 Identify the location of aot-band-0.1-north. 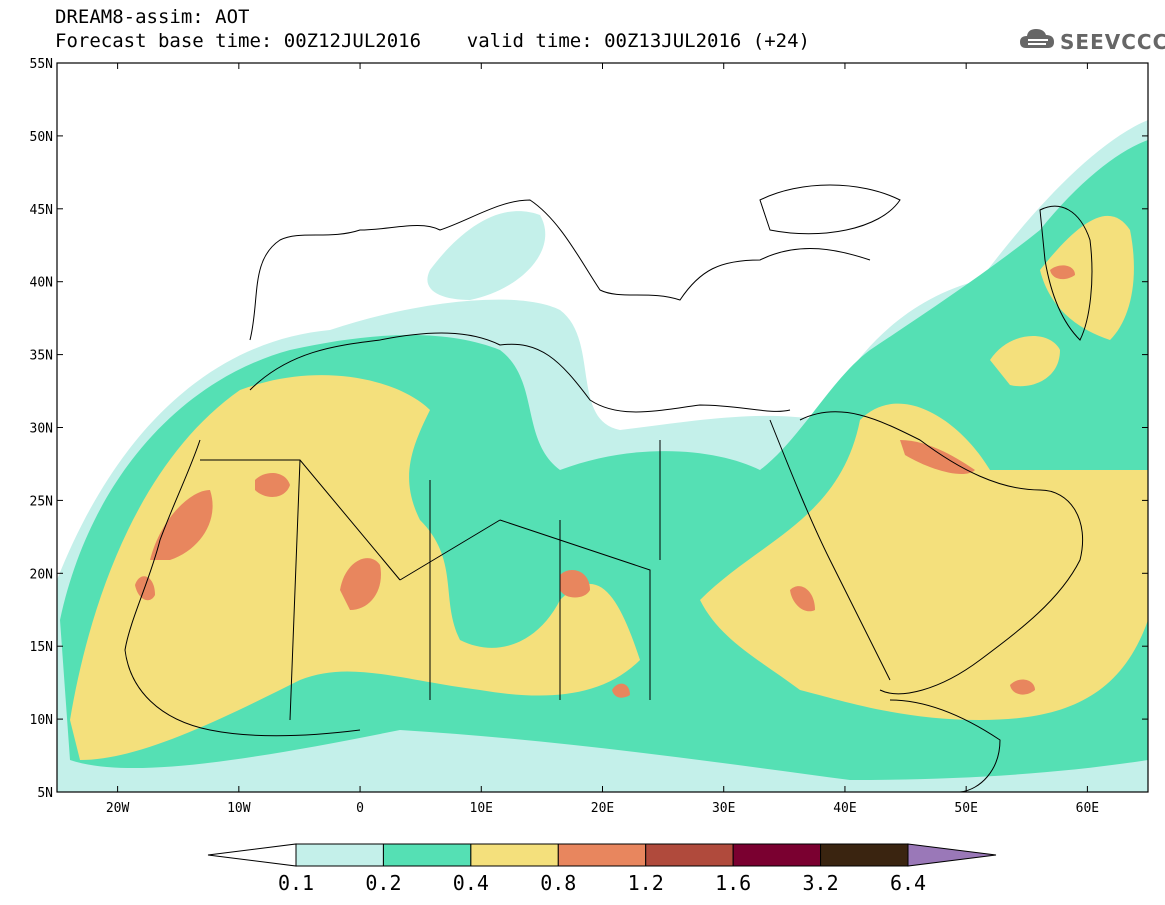
(486, 255).